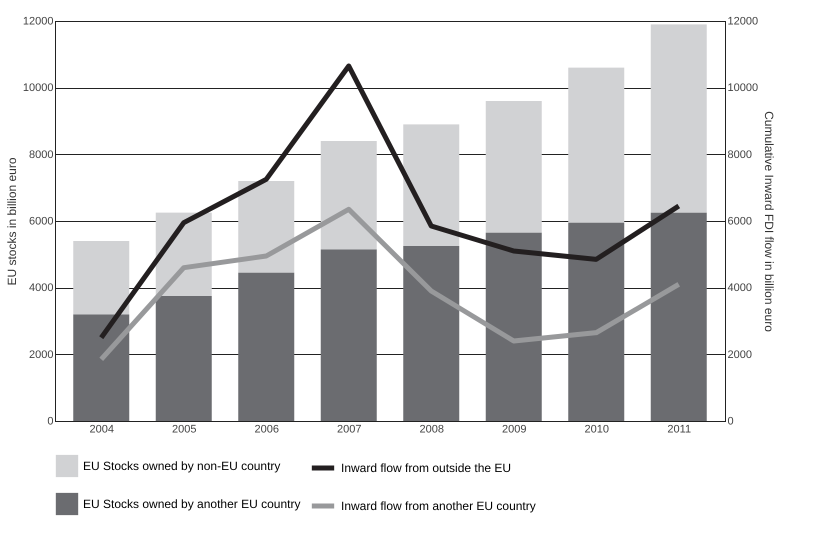 The image size is (836, 544). I want to click on legend-label: EU Stocks owned by another EU country, so click(191, 504).